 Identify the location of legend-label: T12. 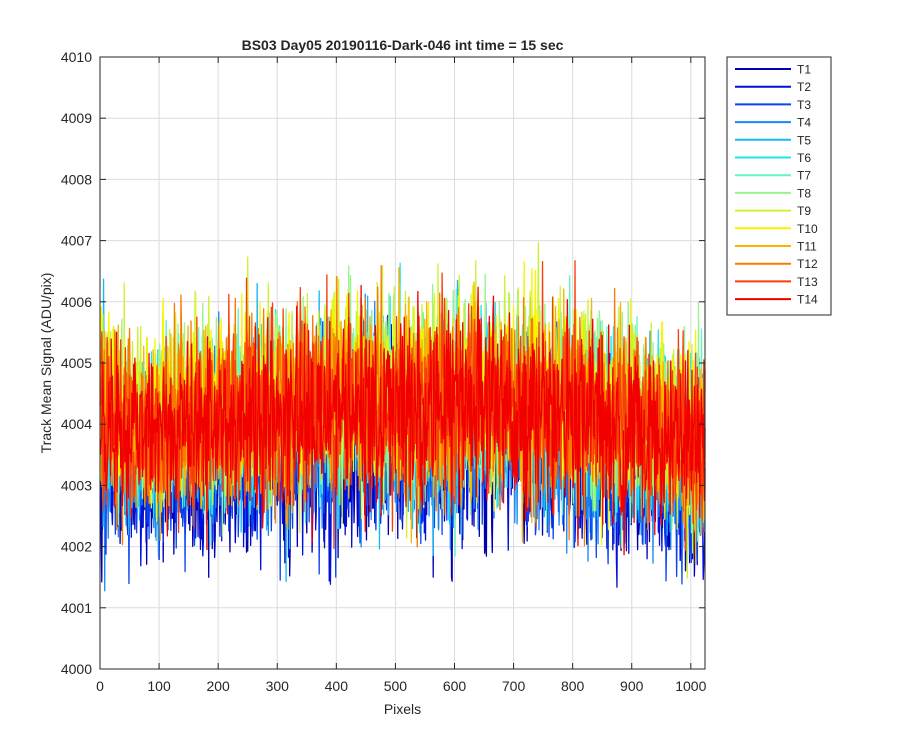
(807, 264).